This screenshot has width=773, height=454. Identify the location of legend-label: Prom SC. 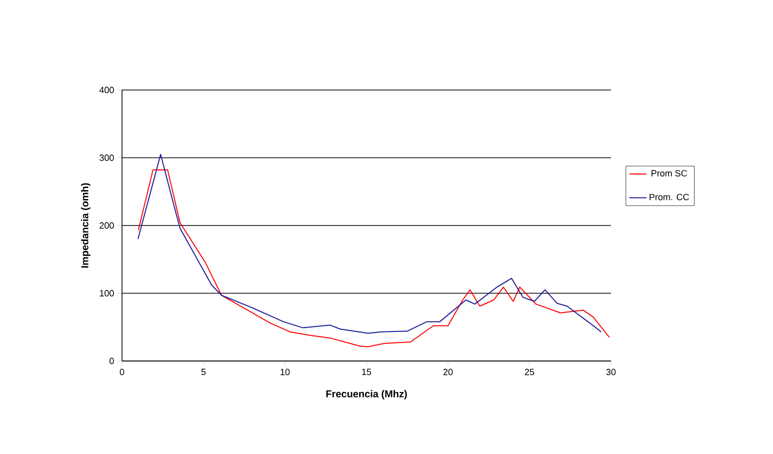
(670, 173).